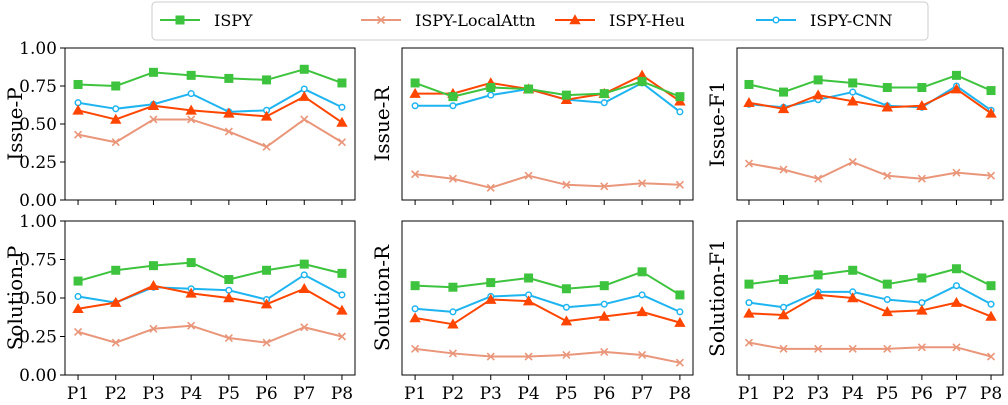  Describe the element at coordinates (38, 338) in the screenshot. I see `y-tick-label: 0.25` at that location.